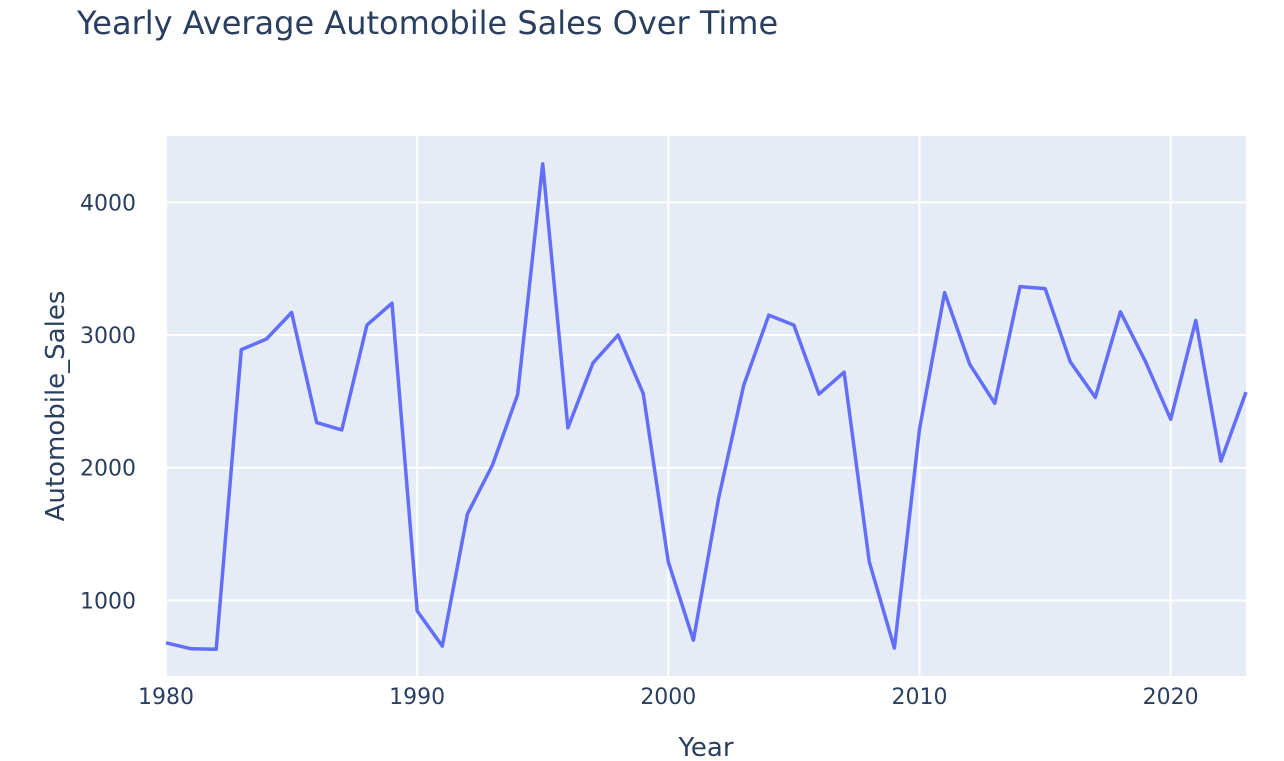 The height and width of the screenshot is (761, 1284). I want to click on y-tick-label: 1000, so click(108, 601).